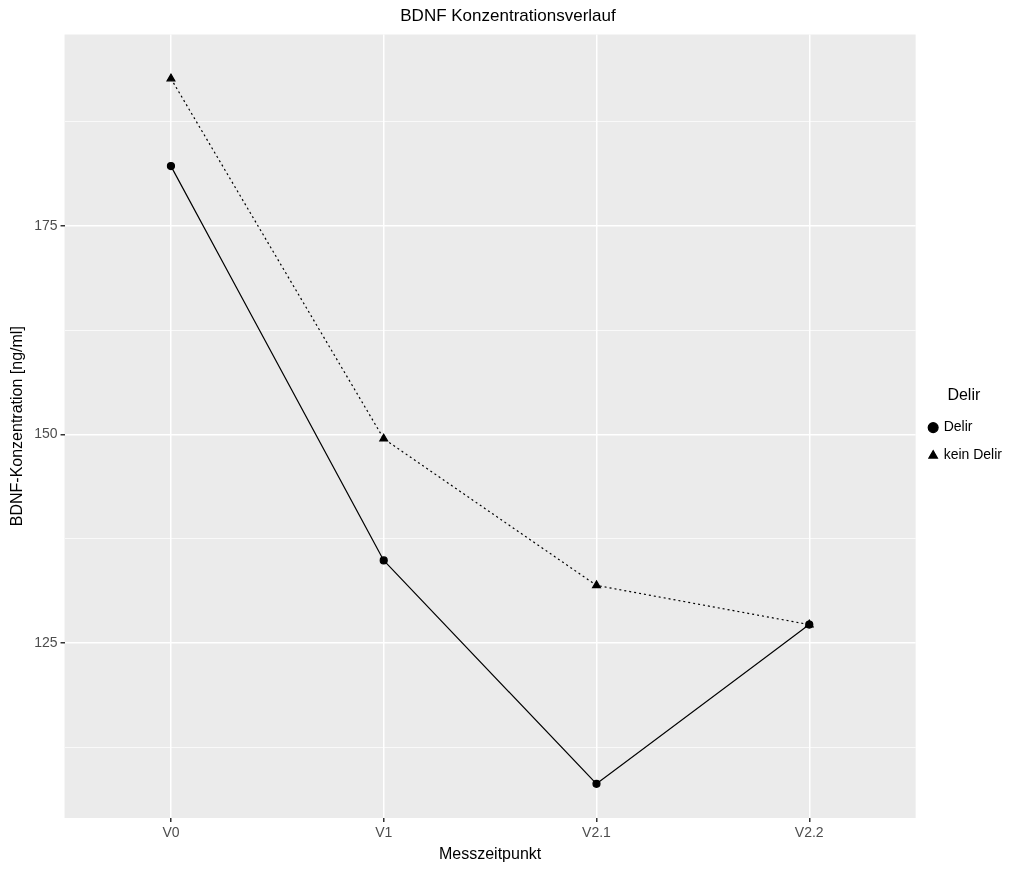  Describe the element at coordinates (964, 394) in the screenshot. I see `legend-title: Delir` at that location.